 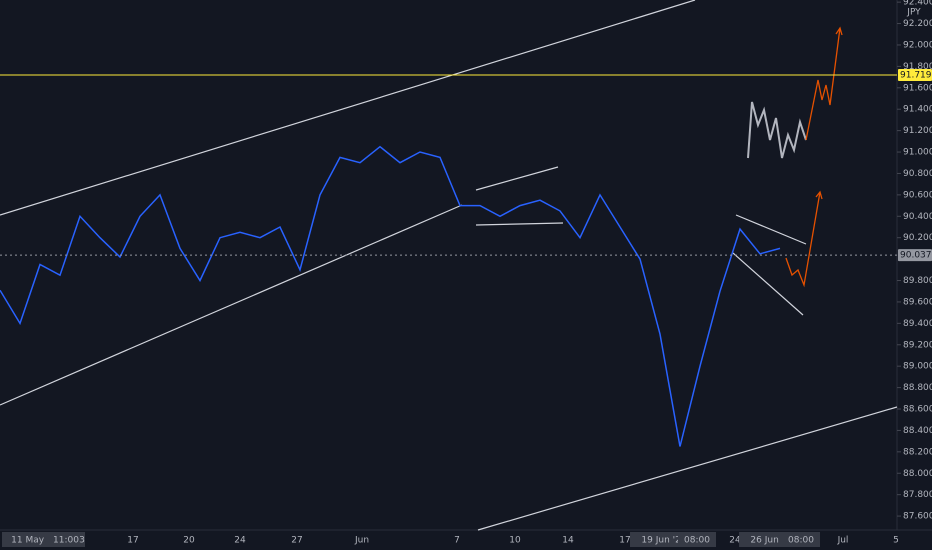 I want to click on x-tick-label: 26 Jun '21, so click(x=772, y=541).